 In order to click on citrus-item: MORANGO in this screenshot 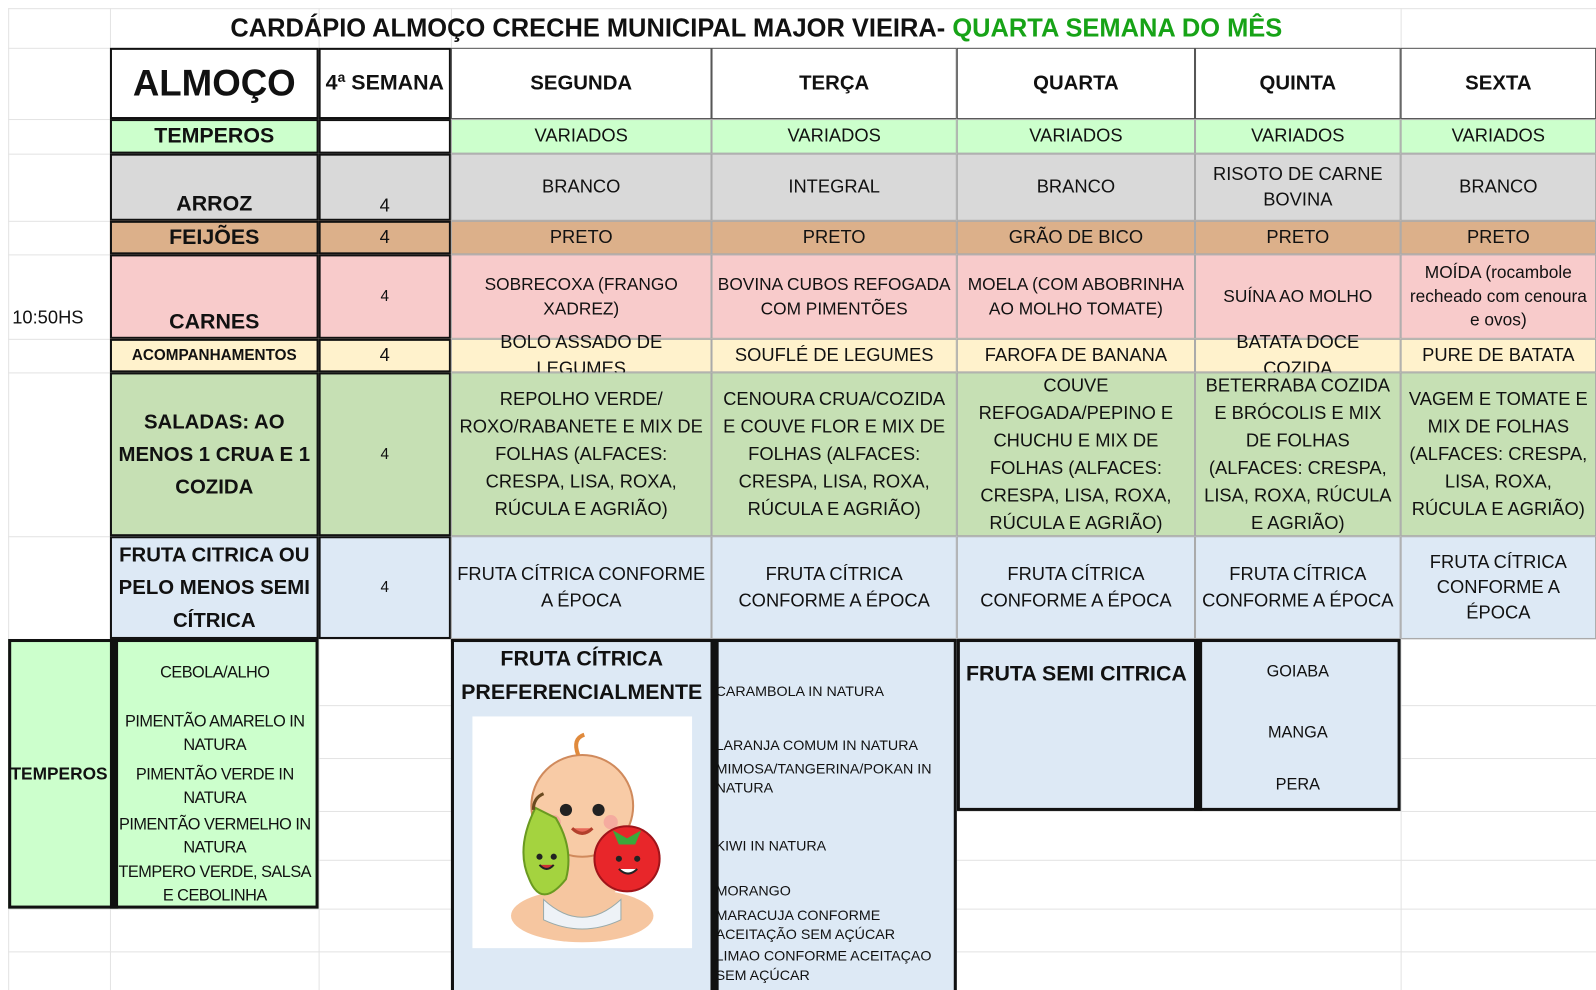, I will do `click(753, 890)`.